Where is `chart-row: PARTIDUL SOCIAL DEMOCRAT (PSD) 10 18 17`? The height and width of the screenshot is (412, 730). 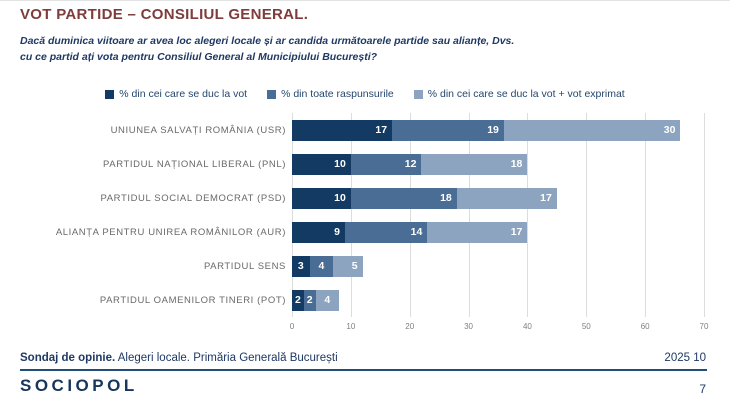 chart-row: PARTIDUL SOCIAL DEMOCRAT (PSD) 10 18 17 is located at coordinates (365, 198).